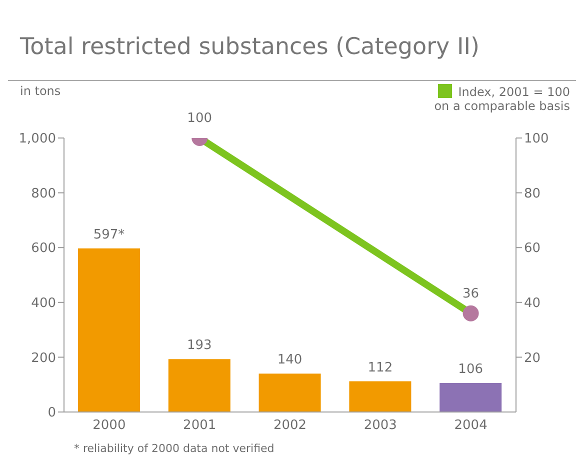  What do you see at coordinates (52, 413) in the screenshot?
I see `y-tick-label: 0` at bounding box center [52, 413].